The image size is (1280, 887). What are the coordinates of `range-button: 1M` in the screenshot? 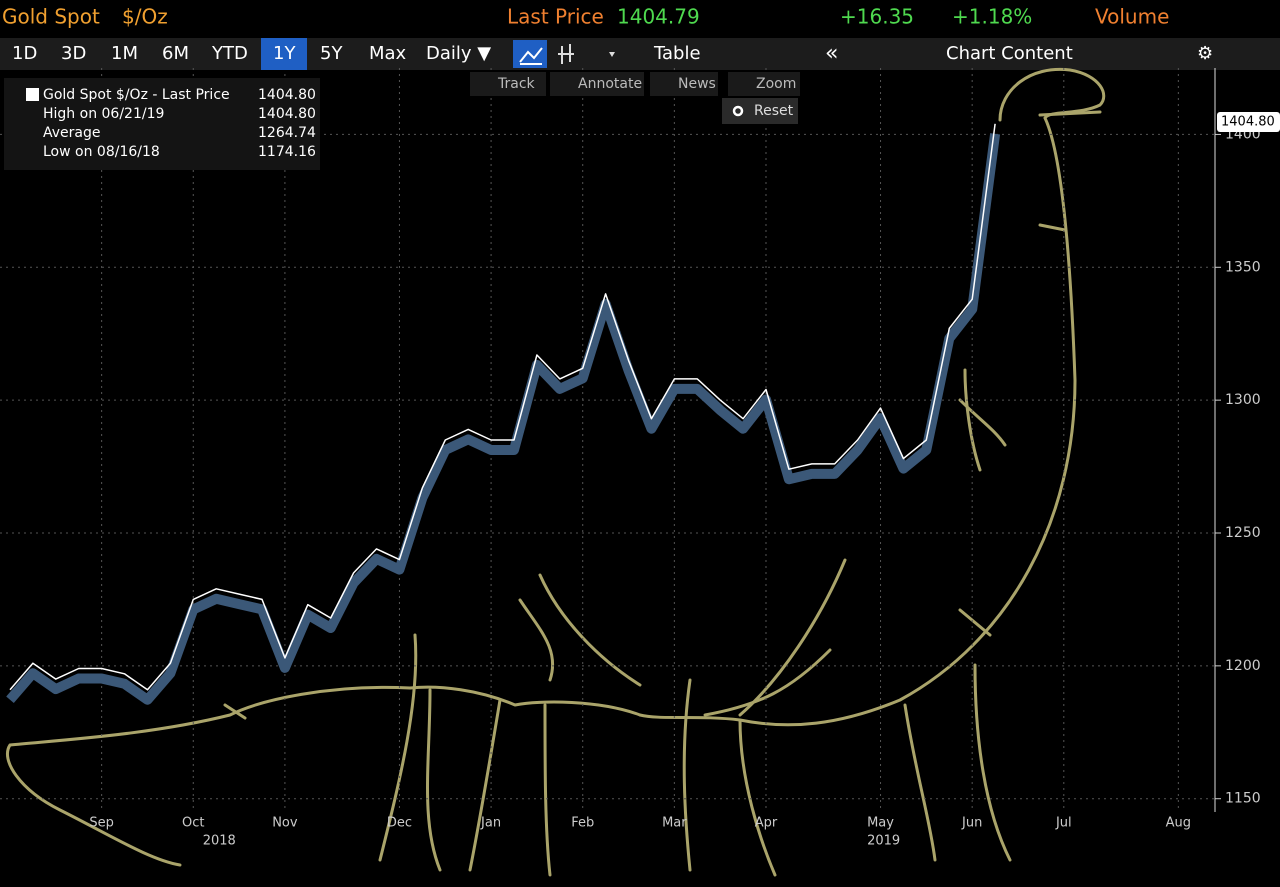 It's located at (124, 53).